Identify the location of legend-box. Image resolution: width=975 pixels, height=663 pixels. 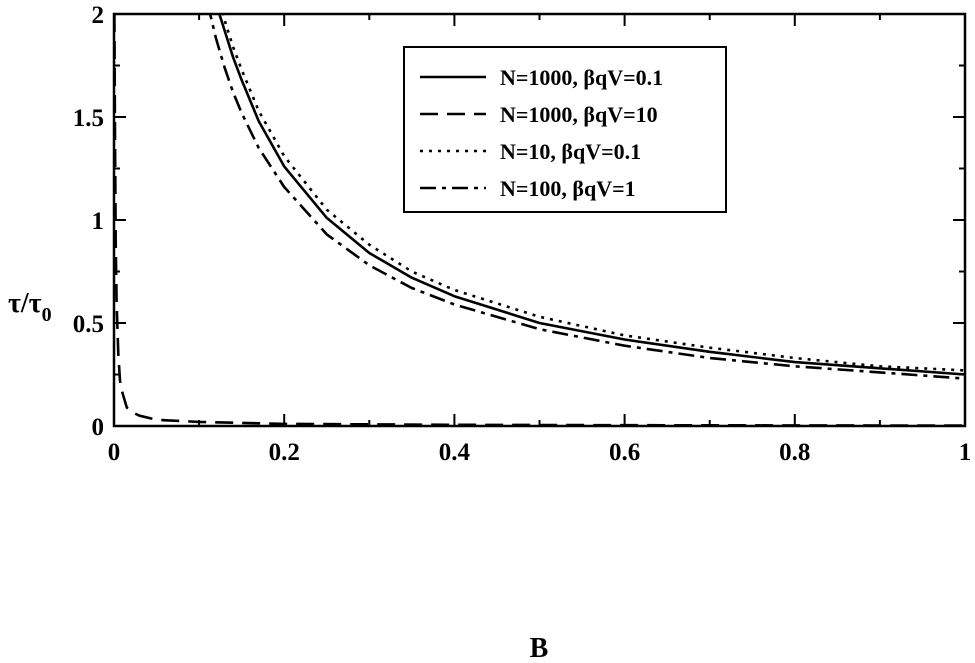
(565, 129).